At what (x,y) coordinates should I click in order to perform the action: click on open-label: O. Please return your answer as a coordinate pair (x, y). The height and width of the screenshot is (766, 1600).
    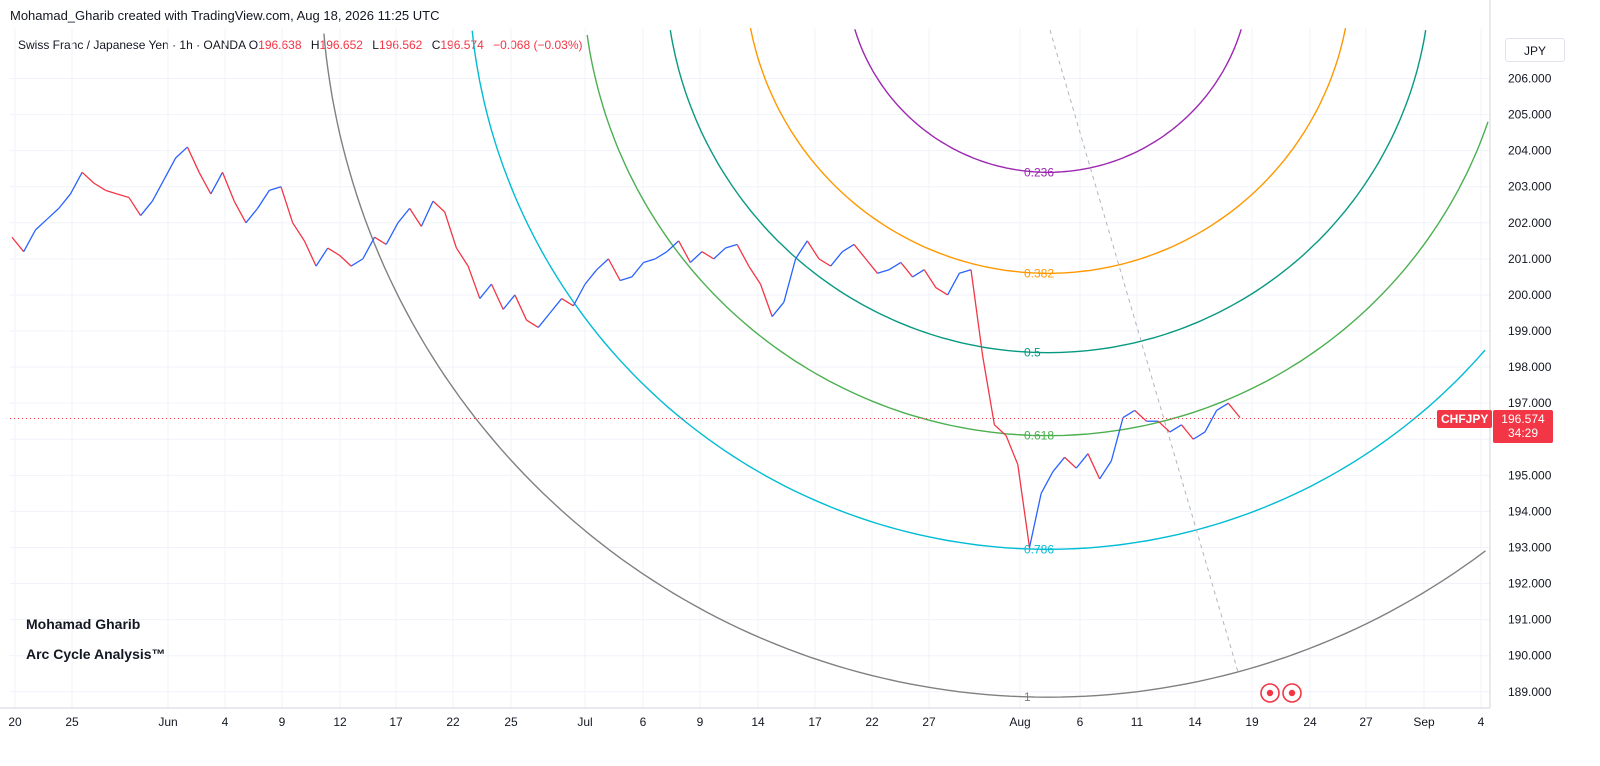
    Looking at the image, I should click on (253, 45).